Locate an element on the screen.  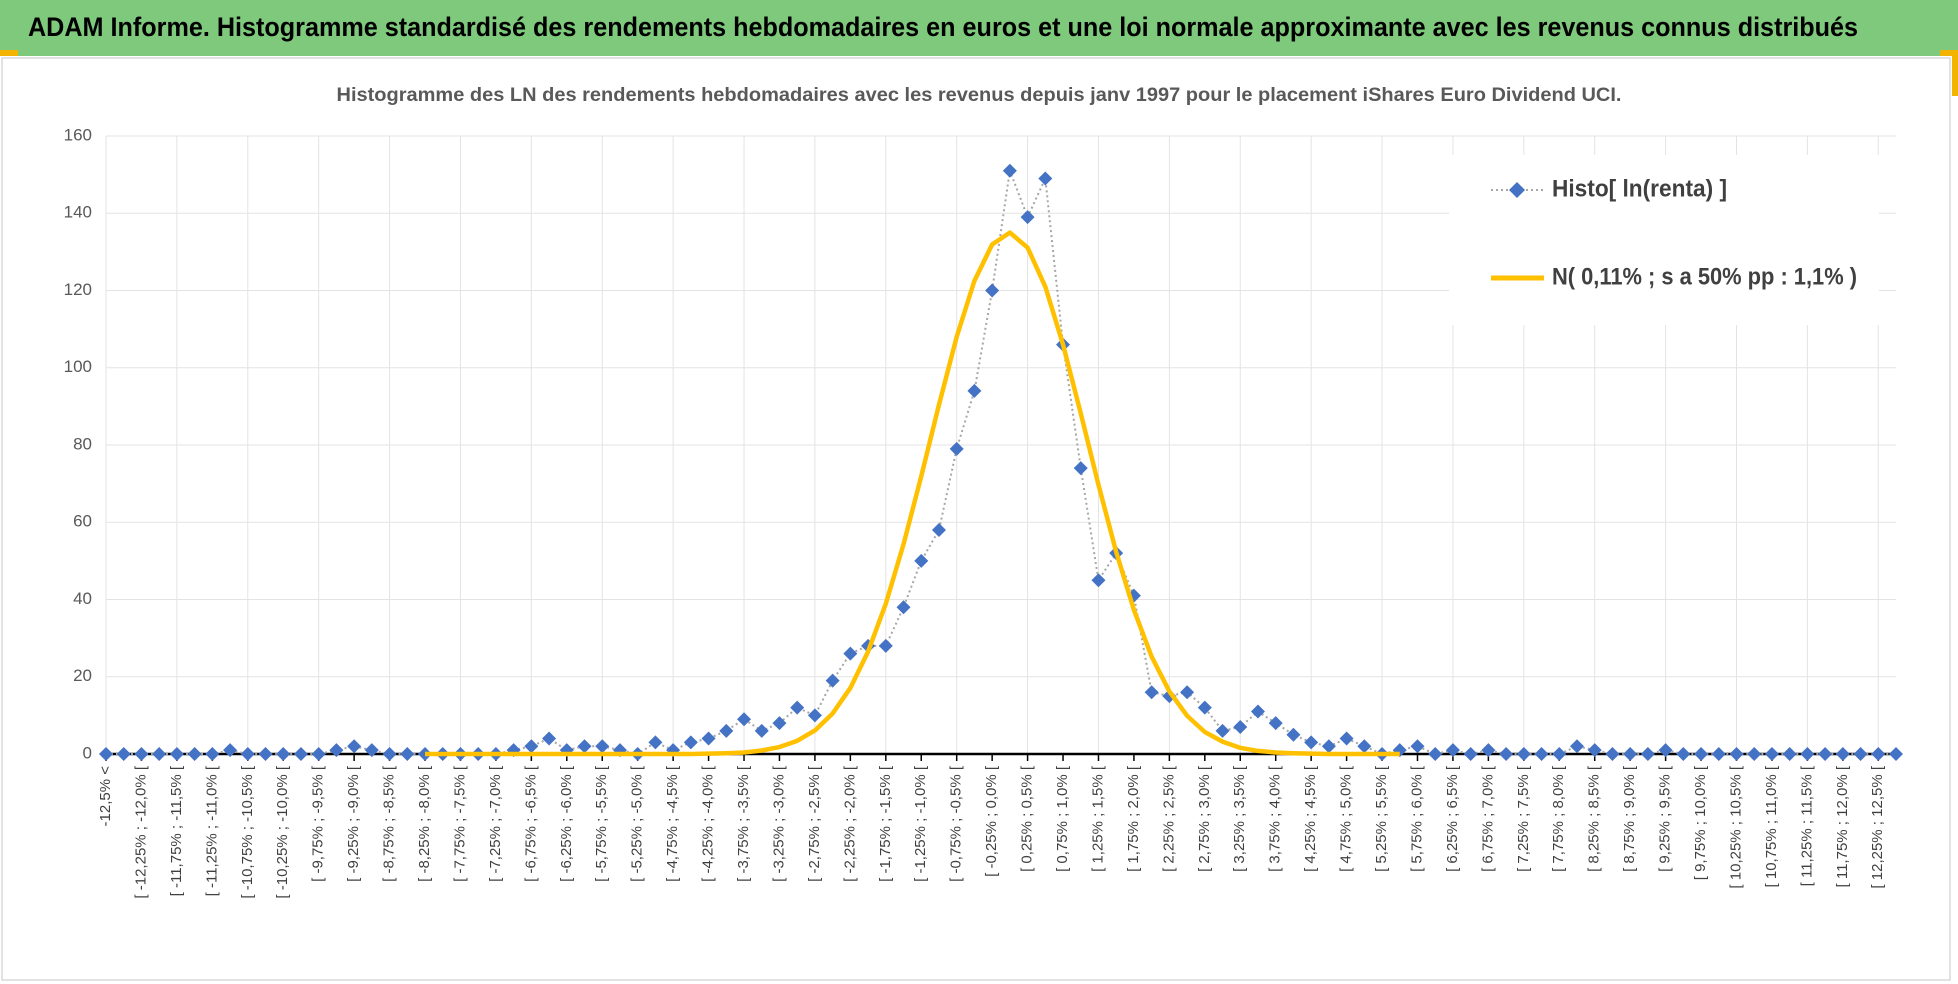
x-tick-label: [ 3,25% ; 3,5% [ is located at coordinates (1239, 818).